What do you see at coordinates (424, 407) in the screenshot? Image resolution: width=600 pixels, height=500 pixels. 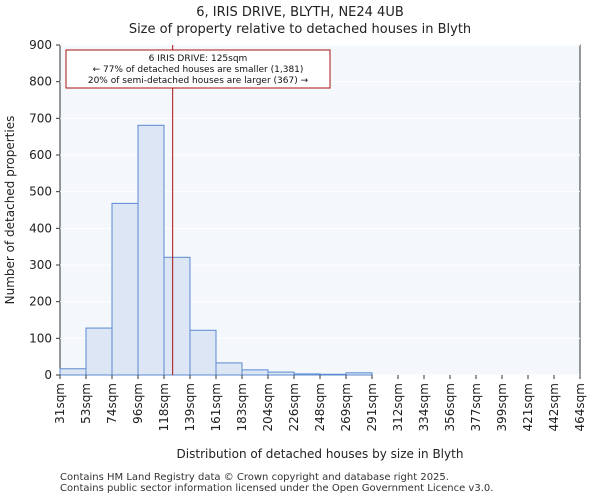 I see `x-tick-label: 334sqm` at bounding box center [424, 407].